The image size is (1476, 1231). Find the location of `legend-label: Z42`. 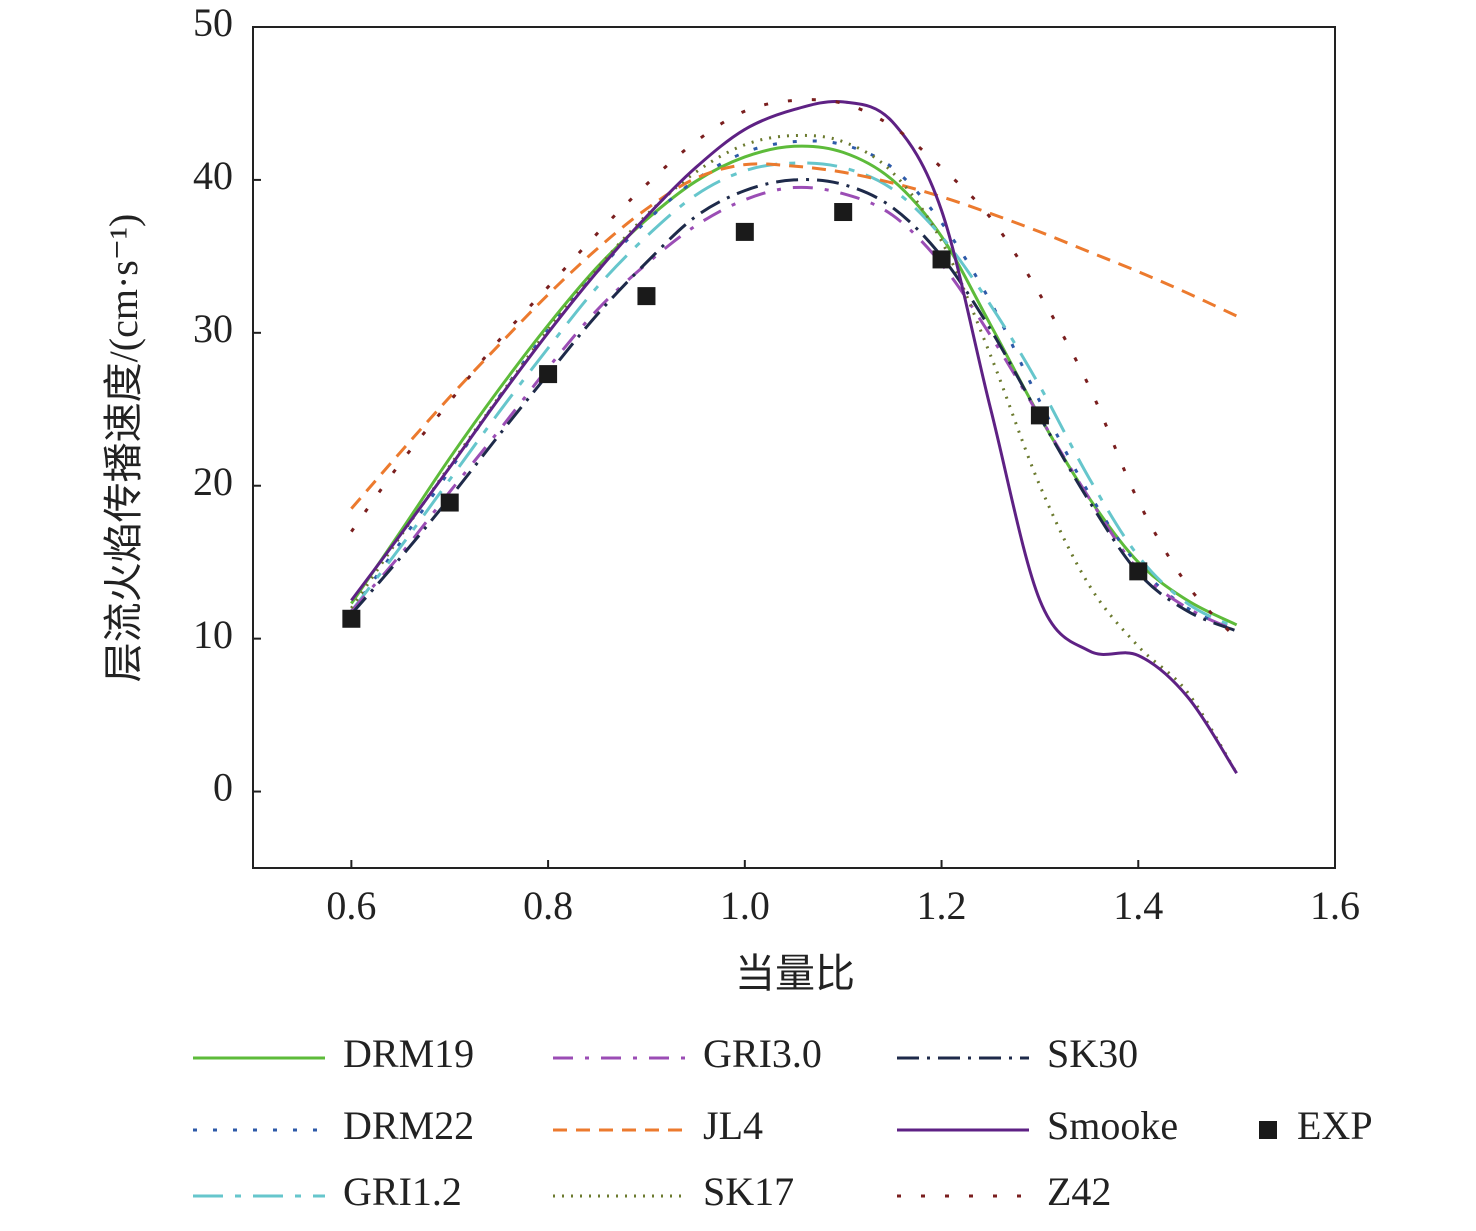

legend-label: Z42 is located at coordinates (1079, 1191).